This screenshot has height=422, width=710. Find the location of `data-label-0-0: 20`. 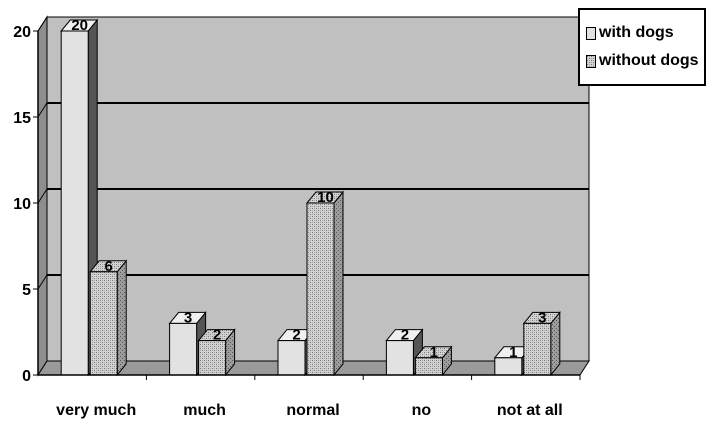

data-label-0-0: 20 is located at coordinates (79, 25).